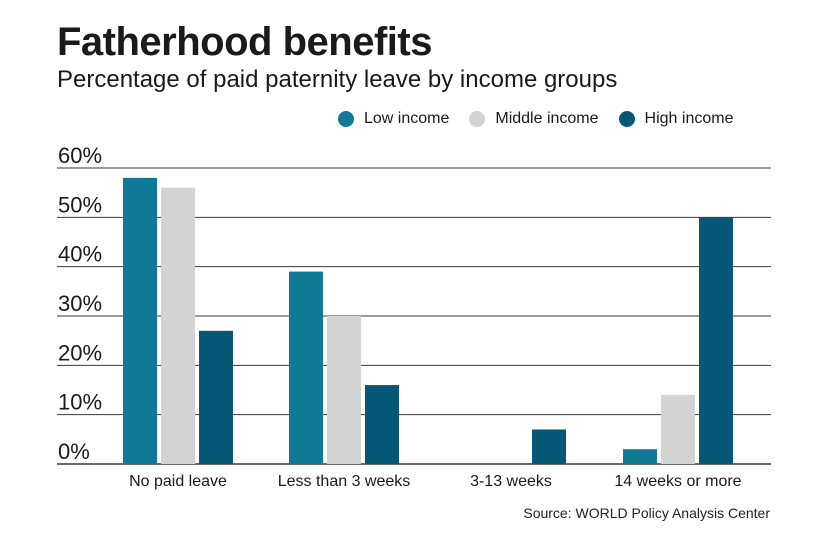 The width and height of the screenshot is (840, 547). What do you see at coordinates (547, 118) in the screenshot?
I see `legend-label-middle-income: Middle income` at bounding box center [547, 118].